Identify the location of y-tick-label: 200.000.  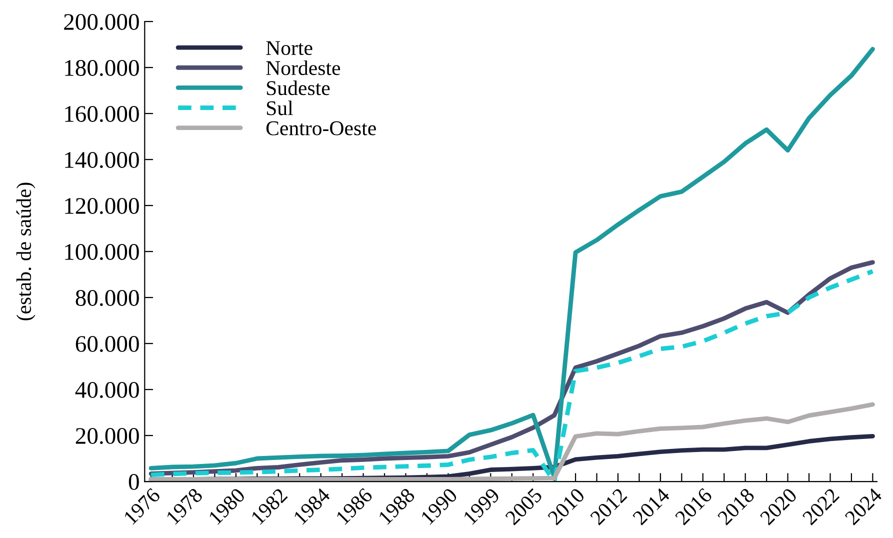
(101, 22).